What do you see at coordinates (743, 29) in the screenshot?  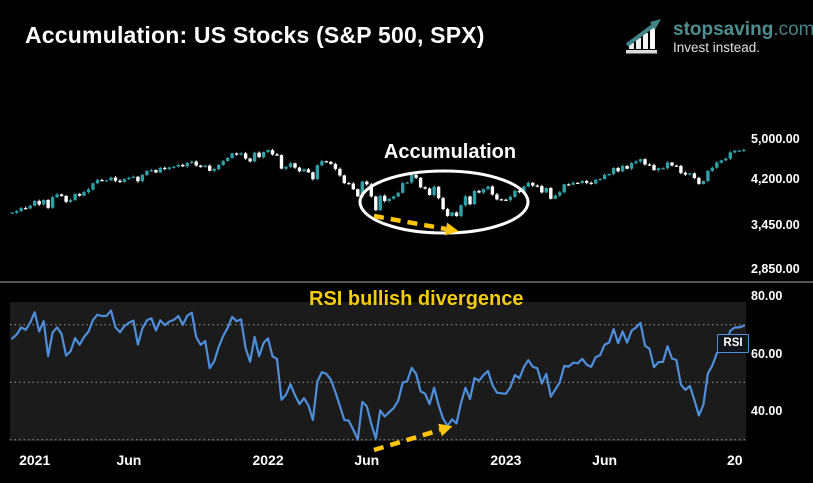 I see `brand-name: stopsaving.com` at bounding box center [743, 29].